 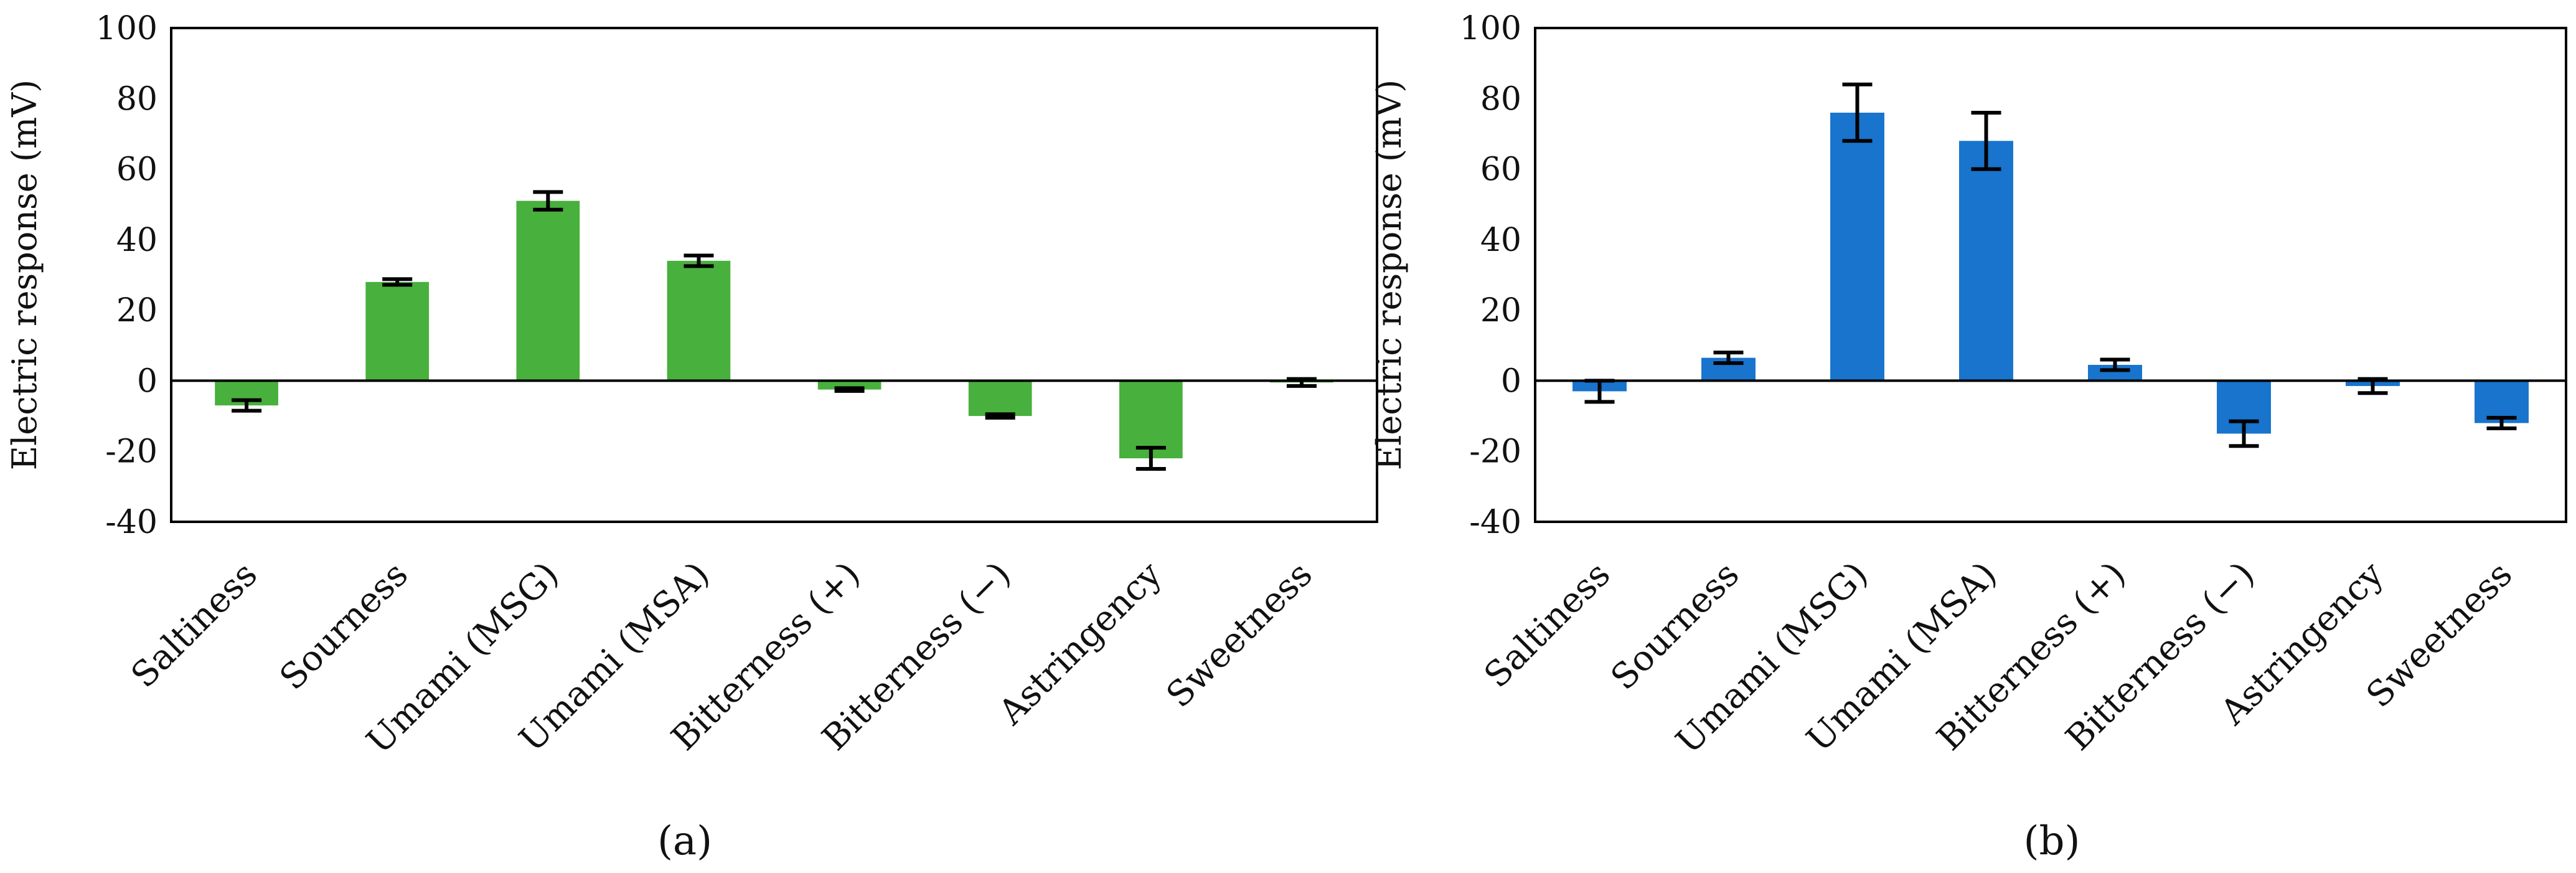 I want to click on panel-label: (a), so click(x=684, y=841).